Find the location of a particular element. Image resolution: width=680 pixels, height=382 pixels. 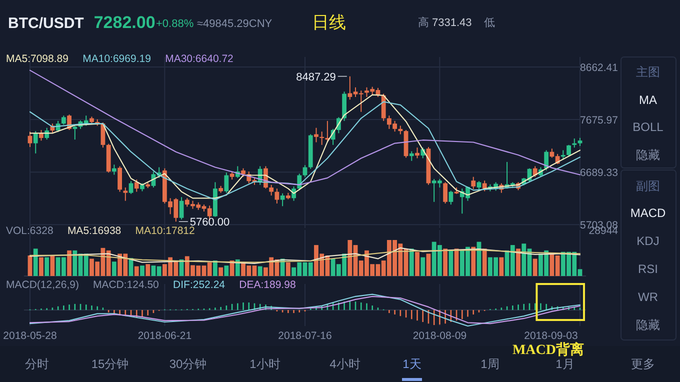

text: BOLL is located at coordinates (648, 127).